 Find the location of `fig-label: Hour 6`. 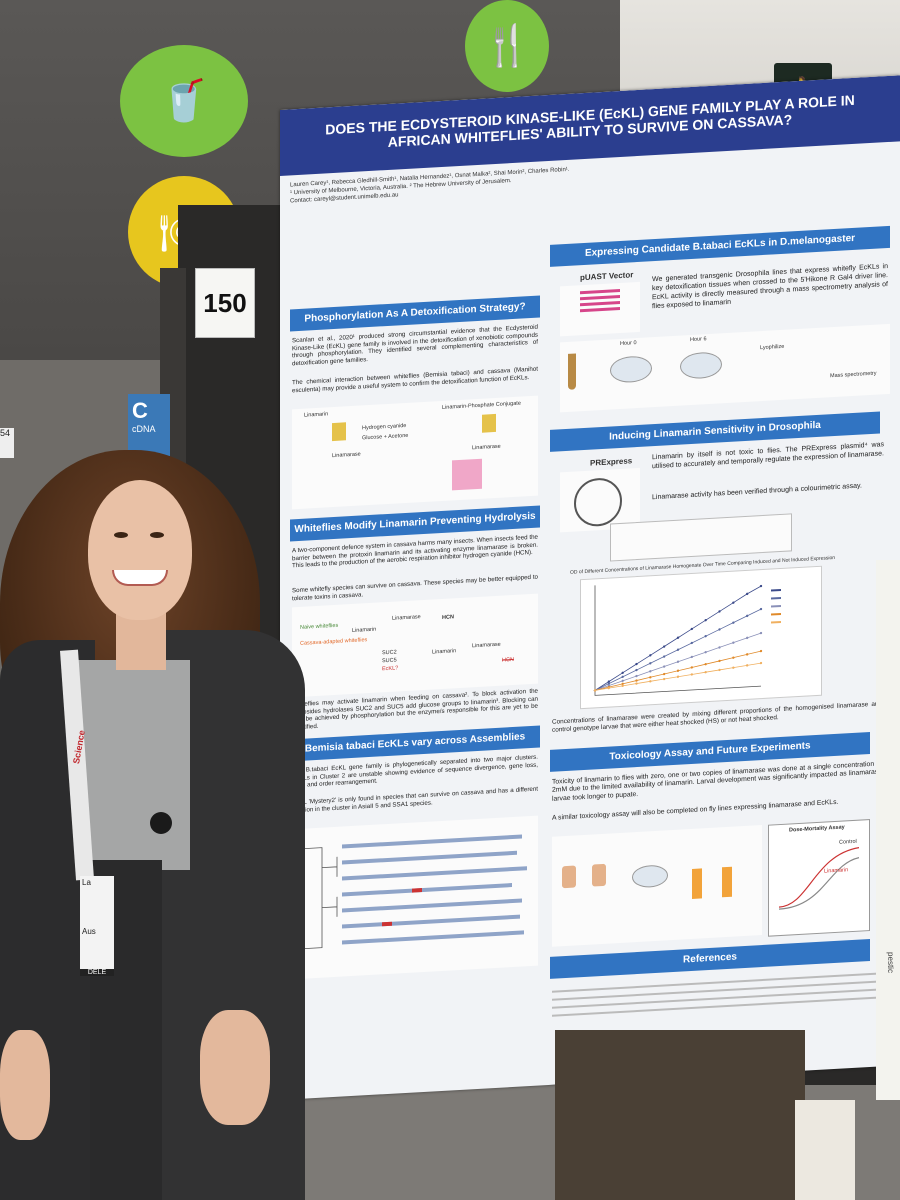

fig-label: Hour 6 is located at coordinates (698, 340).